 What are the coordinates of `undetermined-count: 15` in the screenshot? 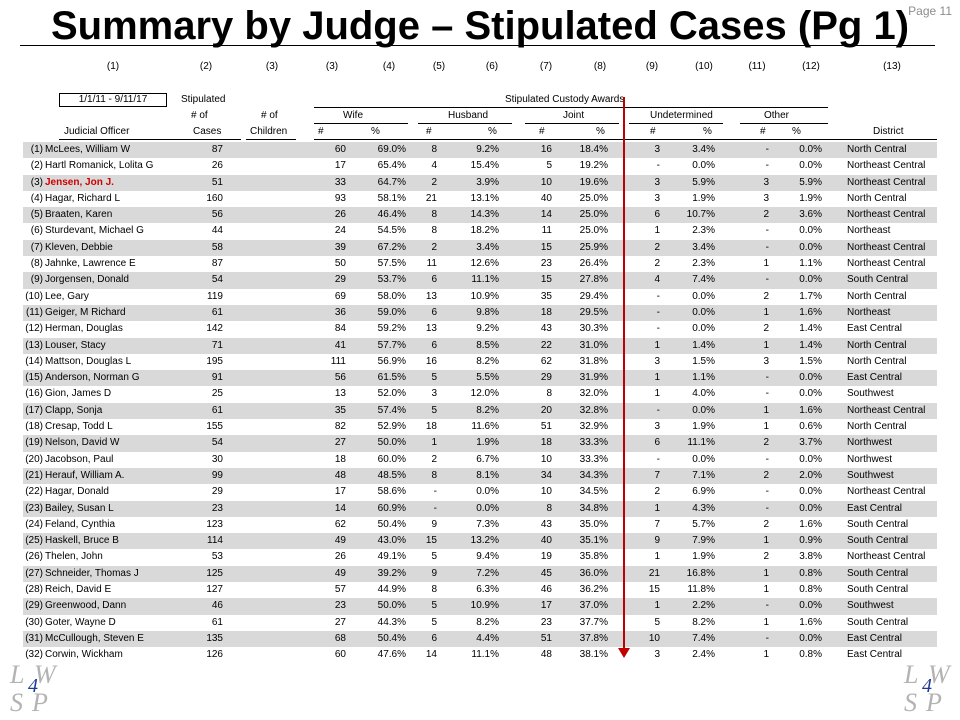 It's located at (654, 590).